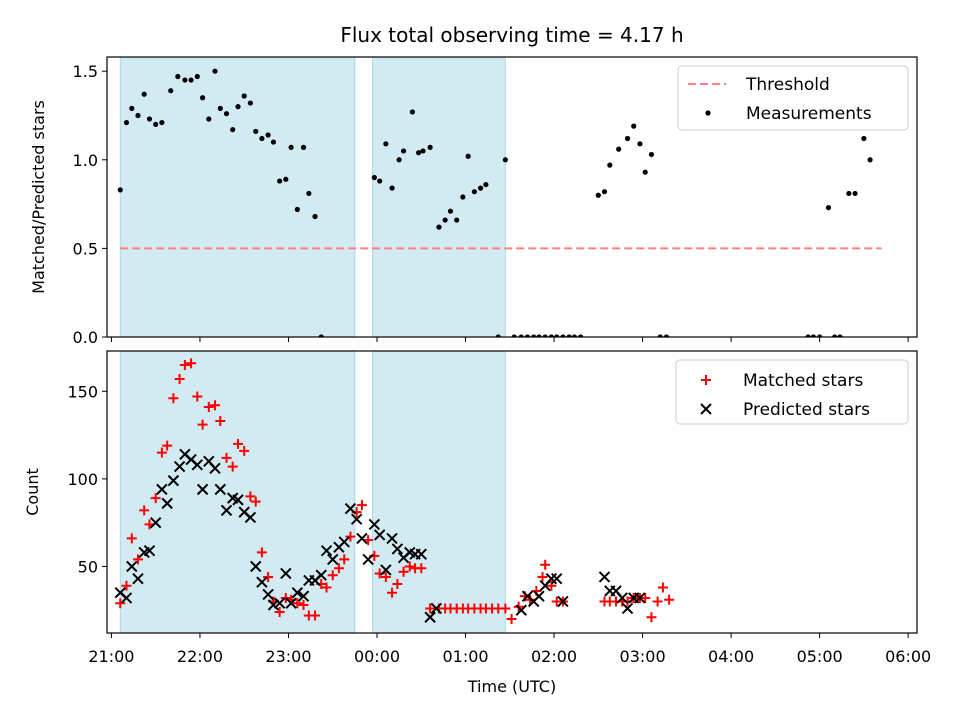 The width and height of the screenshot is (960, 720). What do you see at coordinates (511, 35) in the screenshot?
I see `figure-title: Flux total observing time = 4.17 h` at bounding box center [511, 35].